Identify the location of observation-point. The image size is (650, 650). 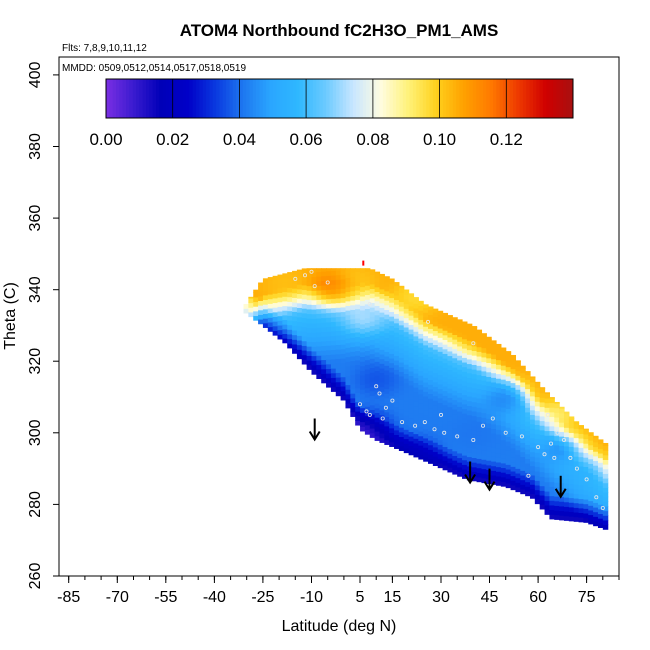
(570, 457).